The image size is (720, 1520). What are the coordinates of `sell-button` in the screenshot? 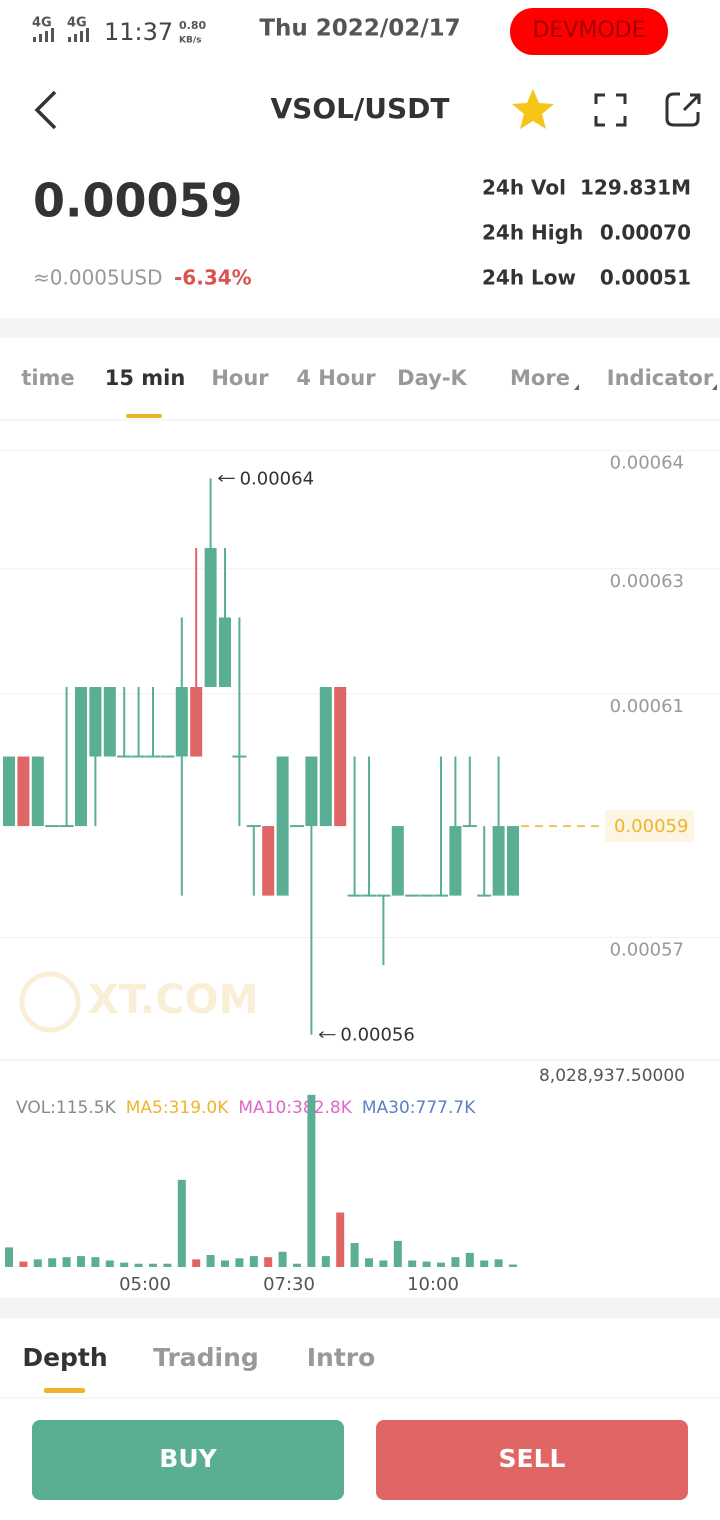 It's located at (532, 1460).